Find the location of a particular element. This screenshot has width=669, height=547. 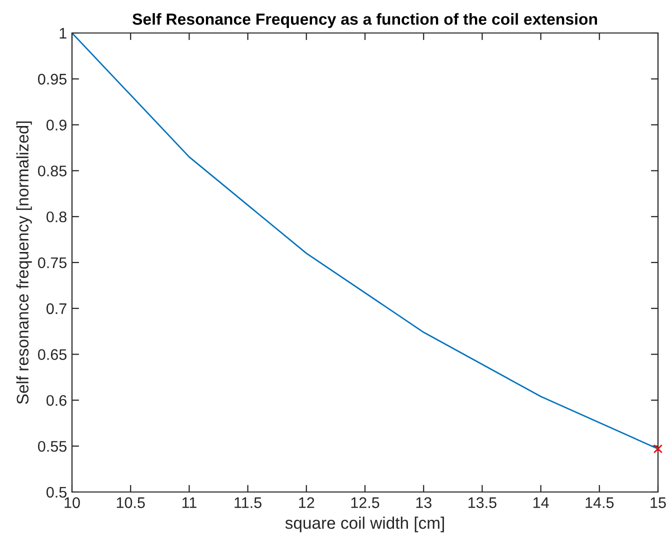

y-tick-label: 0.95 is located at coordinates (52, 79).